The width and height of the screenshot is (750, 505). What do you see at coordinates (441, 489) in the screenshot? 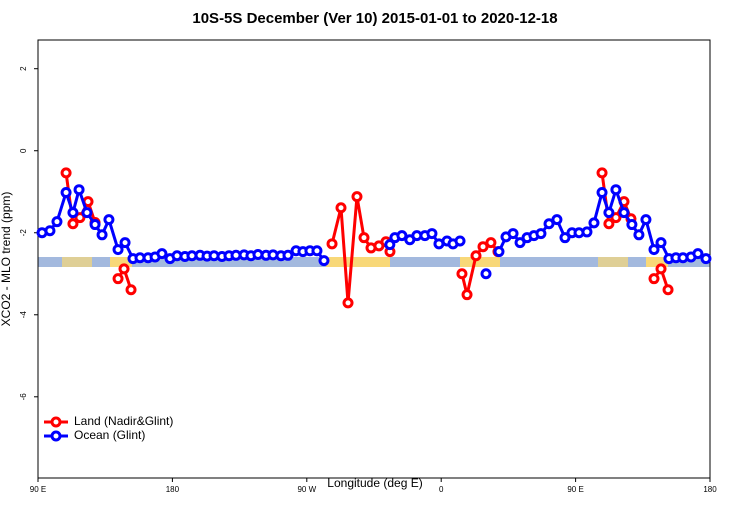
I see `x-tick-label: 0` at bounding box center [441, 489].